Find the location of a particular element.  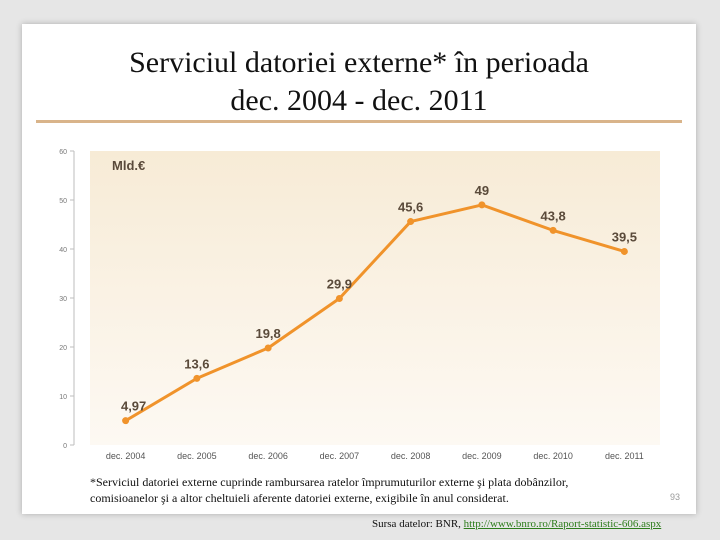

x-category-label: dec. 2005 is located at coordinates (197, 456).